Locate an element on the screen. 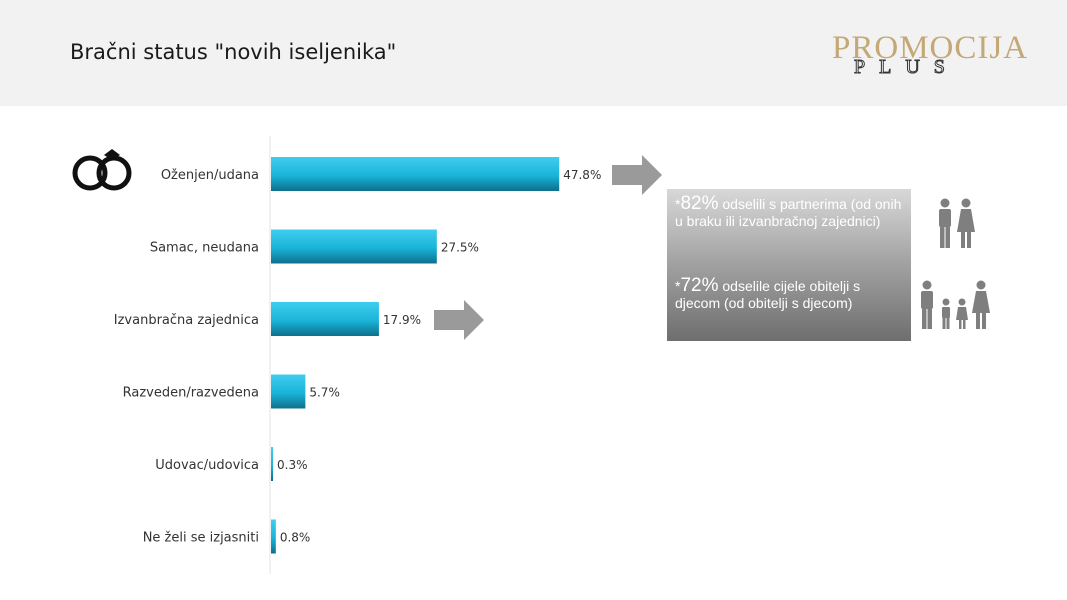  category-label: Izvanbračna zajednica is located at coordinates (186, 320).